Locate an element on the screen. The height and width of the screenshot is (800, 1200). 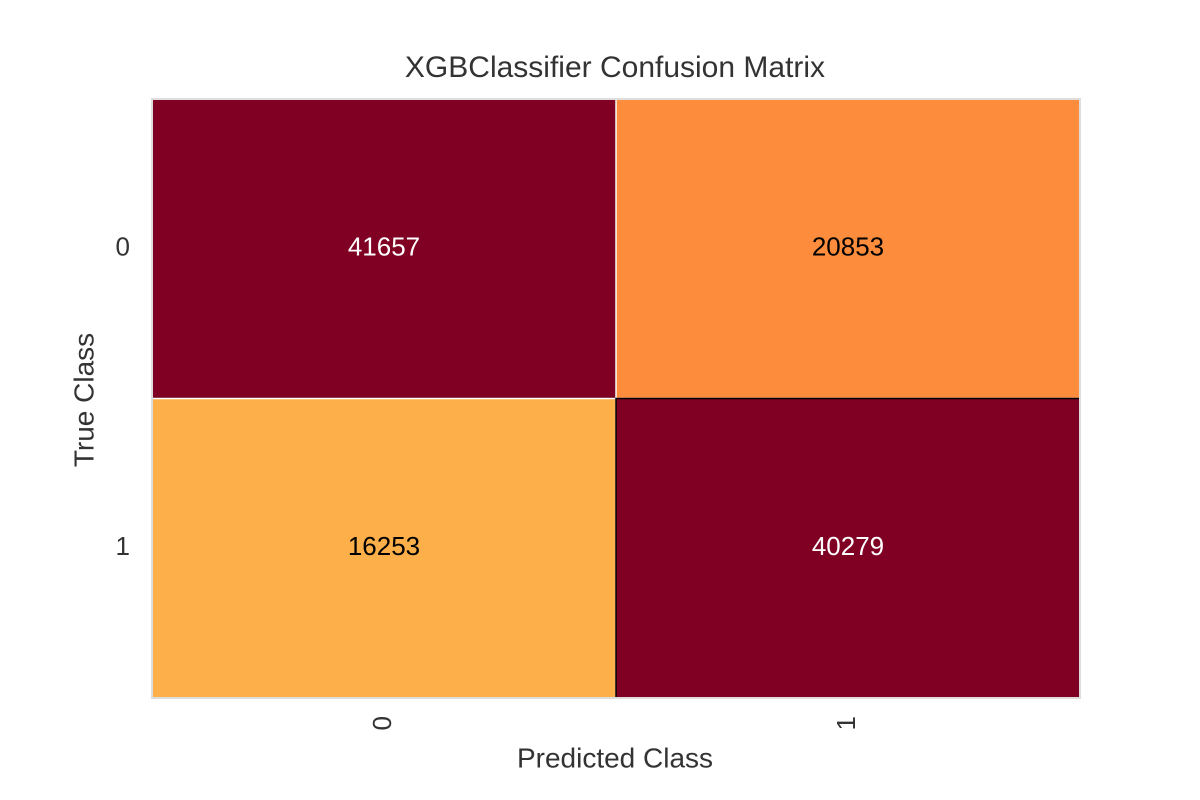
cell-value-label: 20853 is located at coordinates (848, 247).